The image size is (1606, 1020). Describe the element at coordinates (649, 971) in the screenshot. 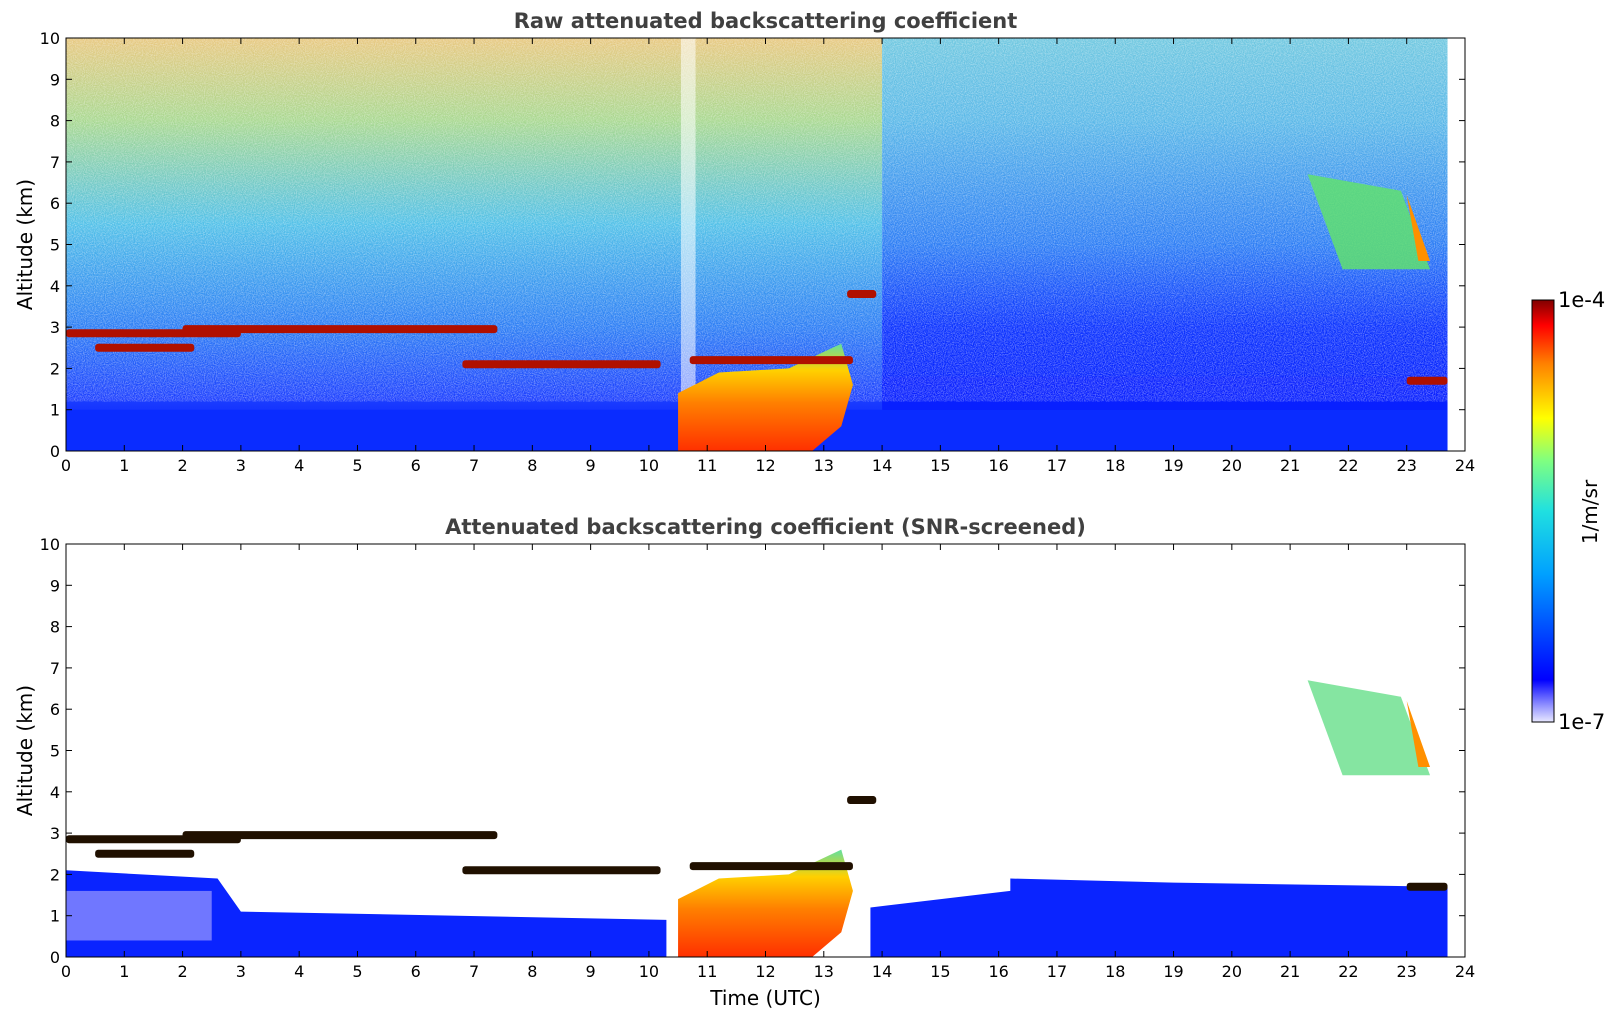

I see `bottom-x-tick-label: 10` at that location.